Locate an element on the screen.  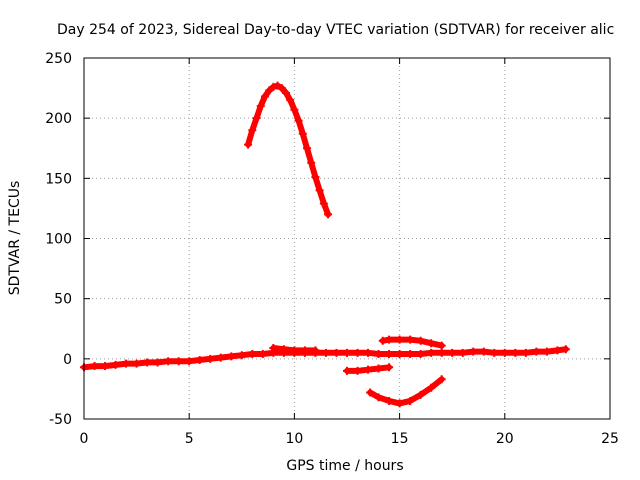
y-tick-label: 250 is located at coordinates (58, 59).